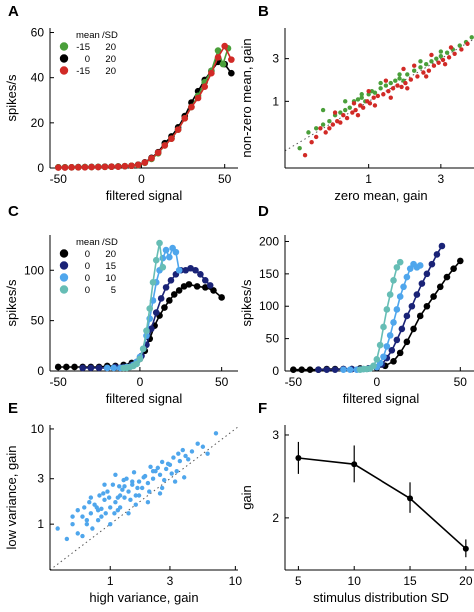  What do you see at coordinates (40, 371) in the screenshot?
I see `y-tick-label: 0` at bounding box center [40, 371].